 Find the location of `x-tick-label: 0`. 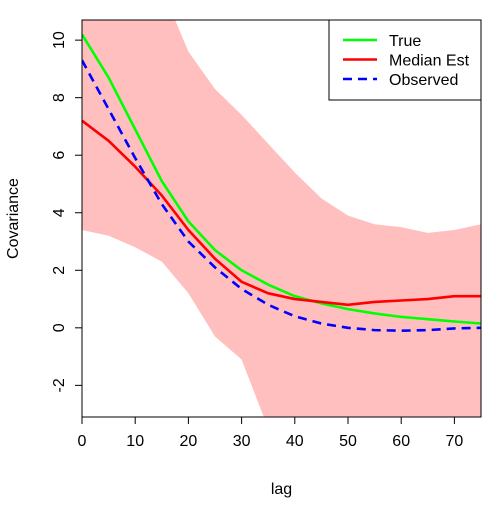

x-tick-label: 0 is located at coordinates (82, 441).